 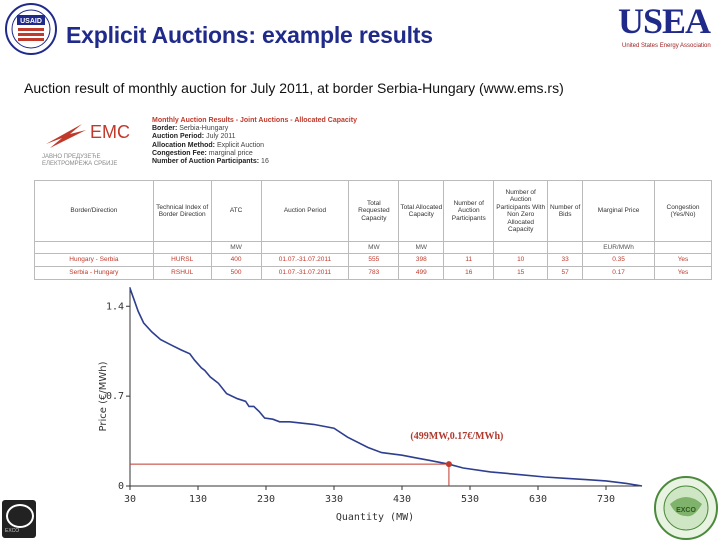 I want to click on exco-seal-logo: EXCO, so click(x=686, y=508).